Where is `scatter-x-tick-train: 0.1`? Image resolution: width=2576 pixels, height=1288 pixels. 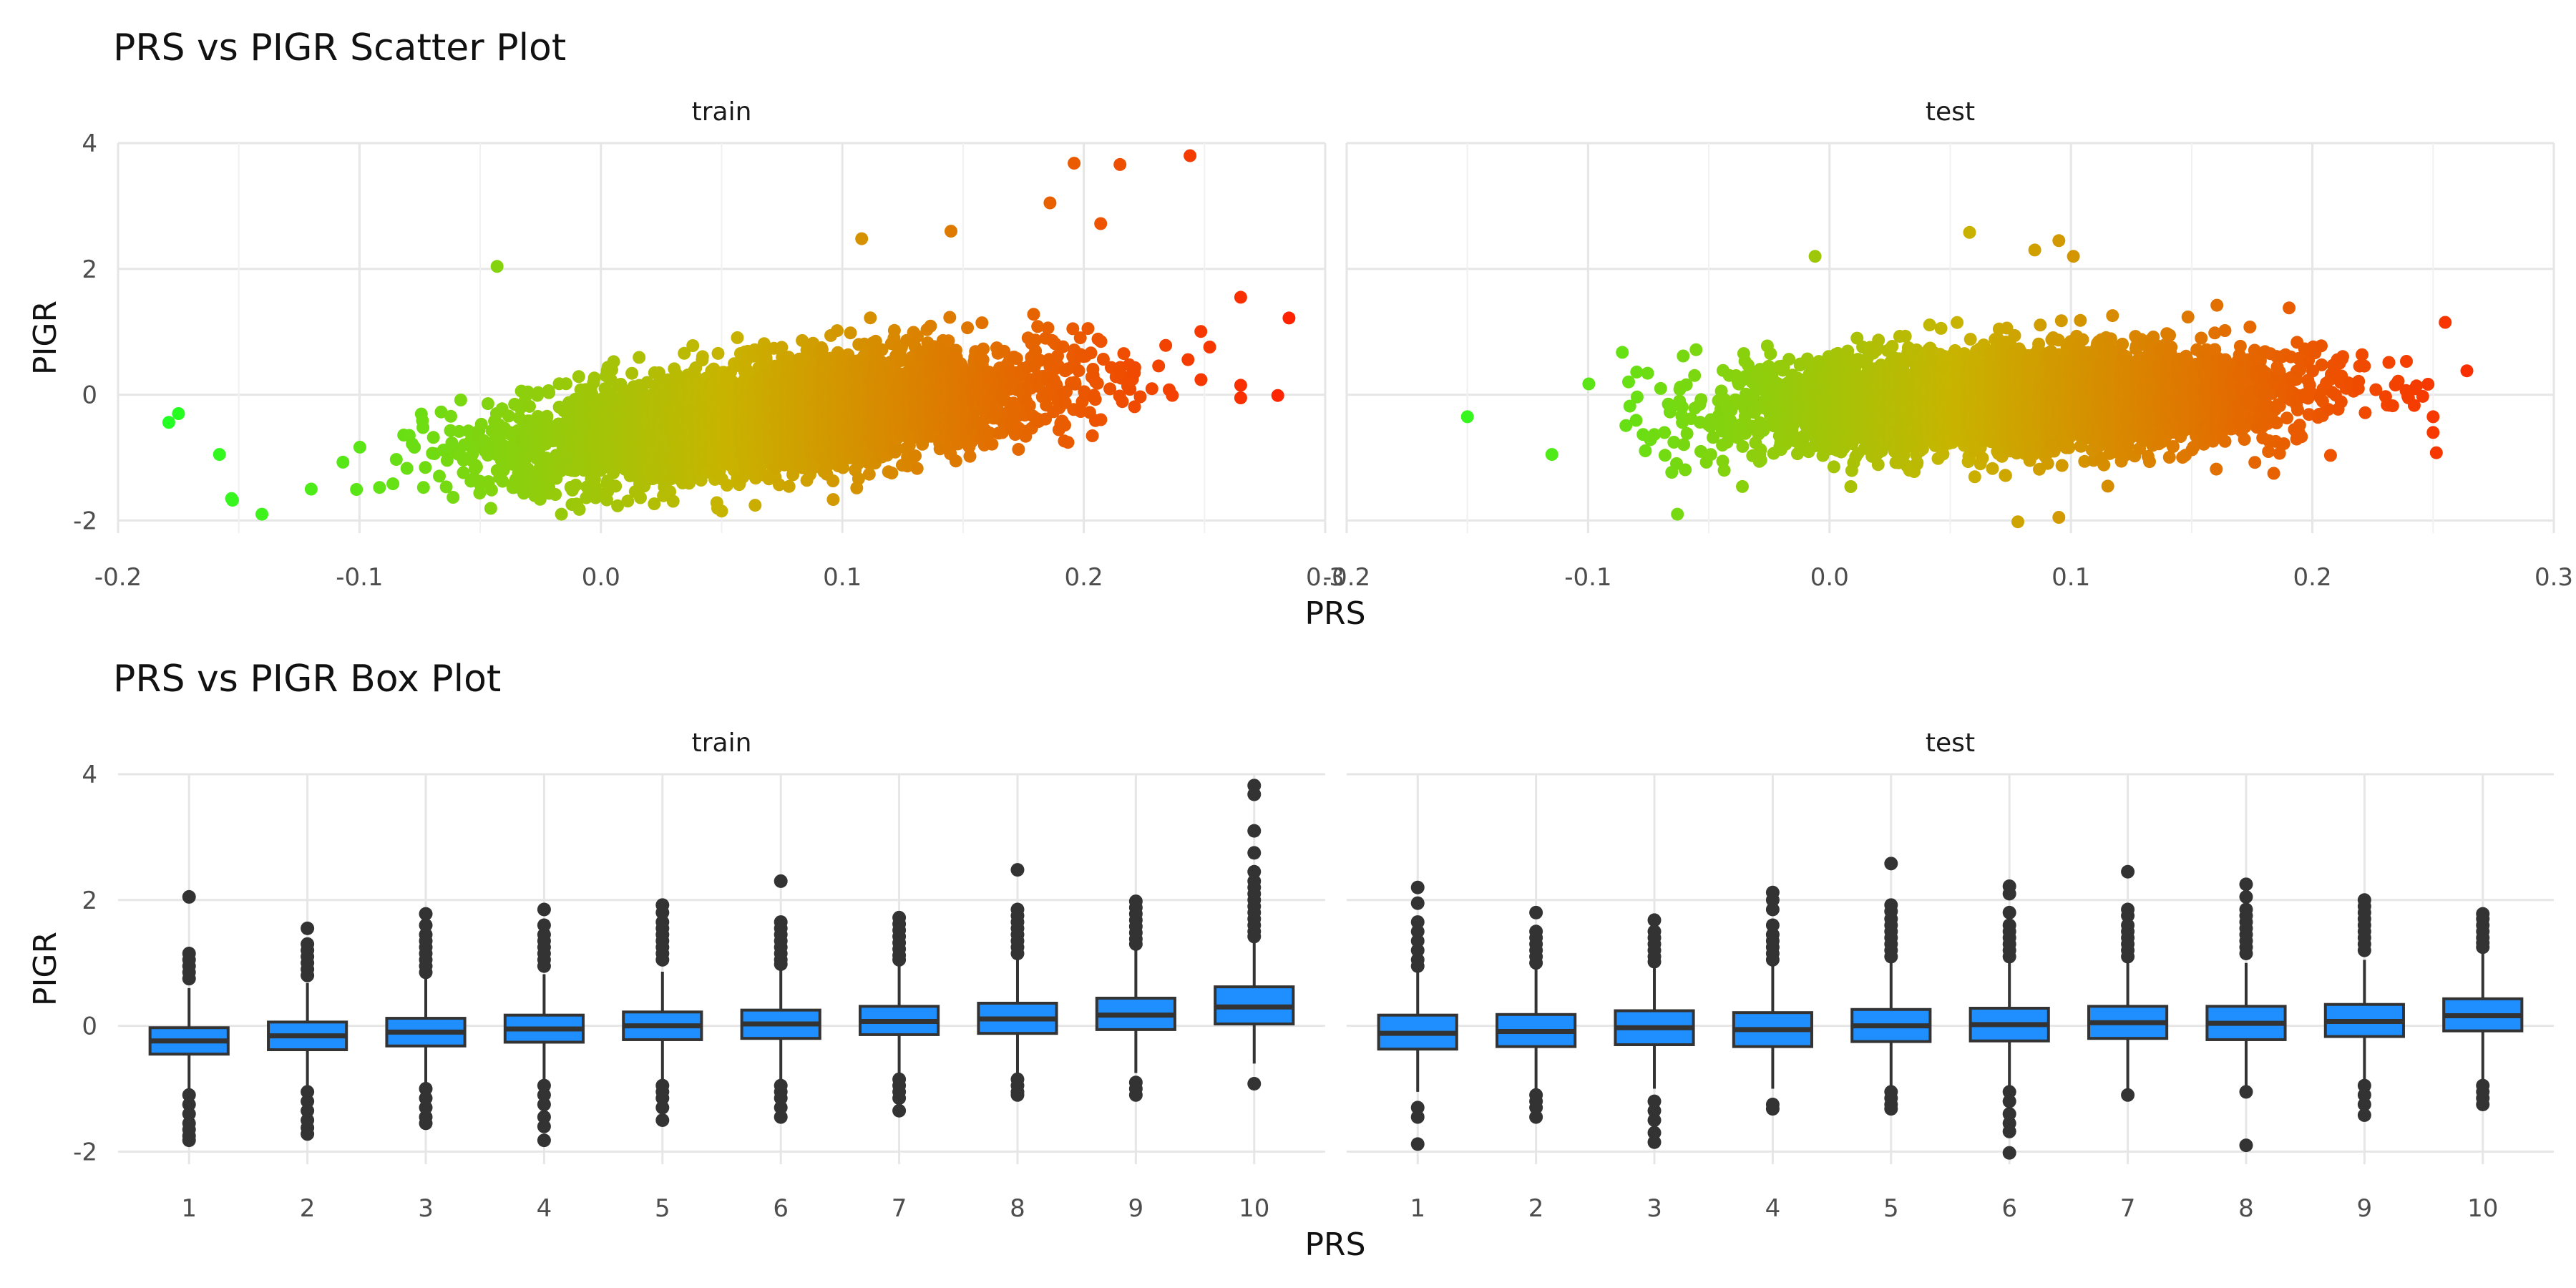 scatter-x-tick-train: 0.1 is located at coordinates (842, 577).